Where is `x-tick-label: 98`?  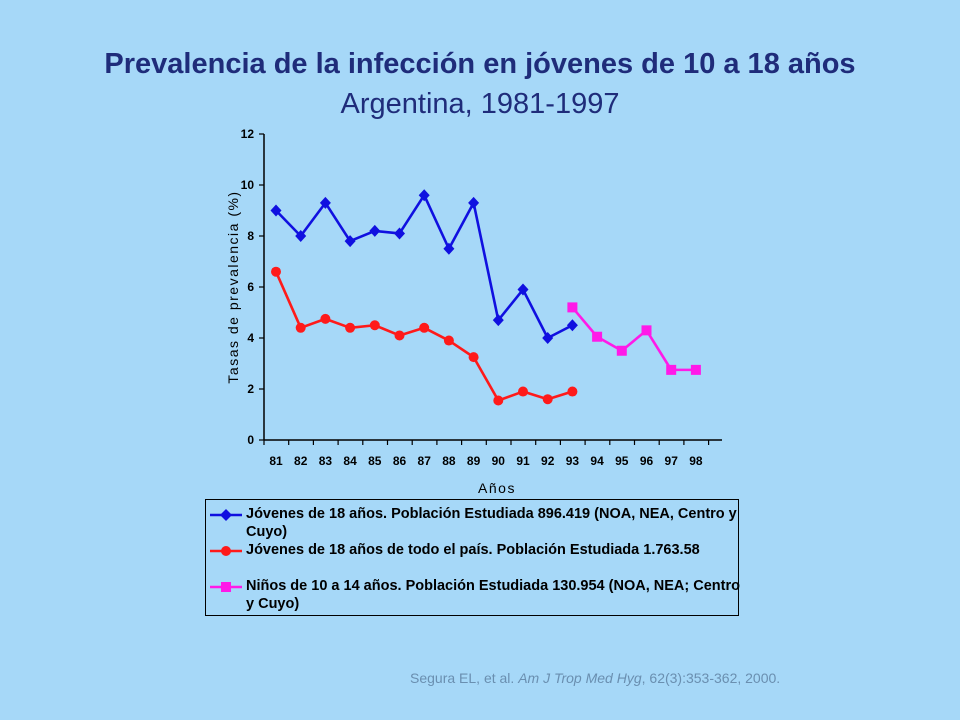
x-tick-label: 98 is located at coordinates (696, 461).